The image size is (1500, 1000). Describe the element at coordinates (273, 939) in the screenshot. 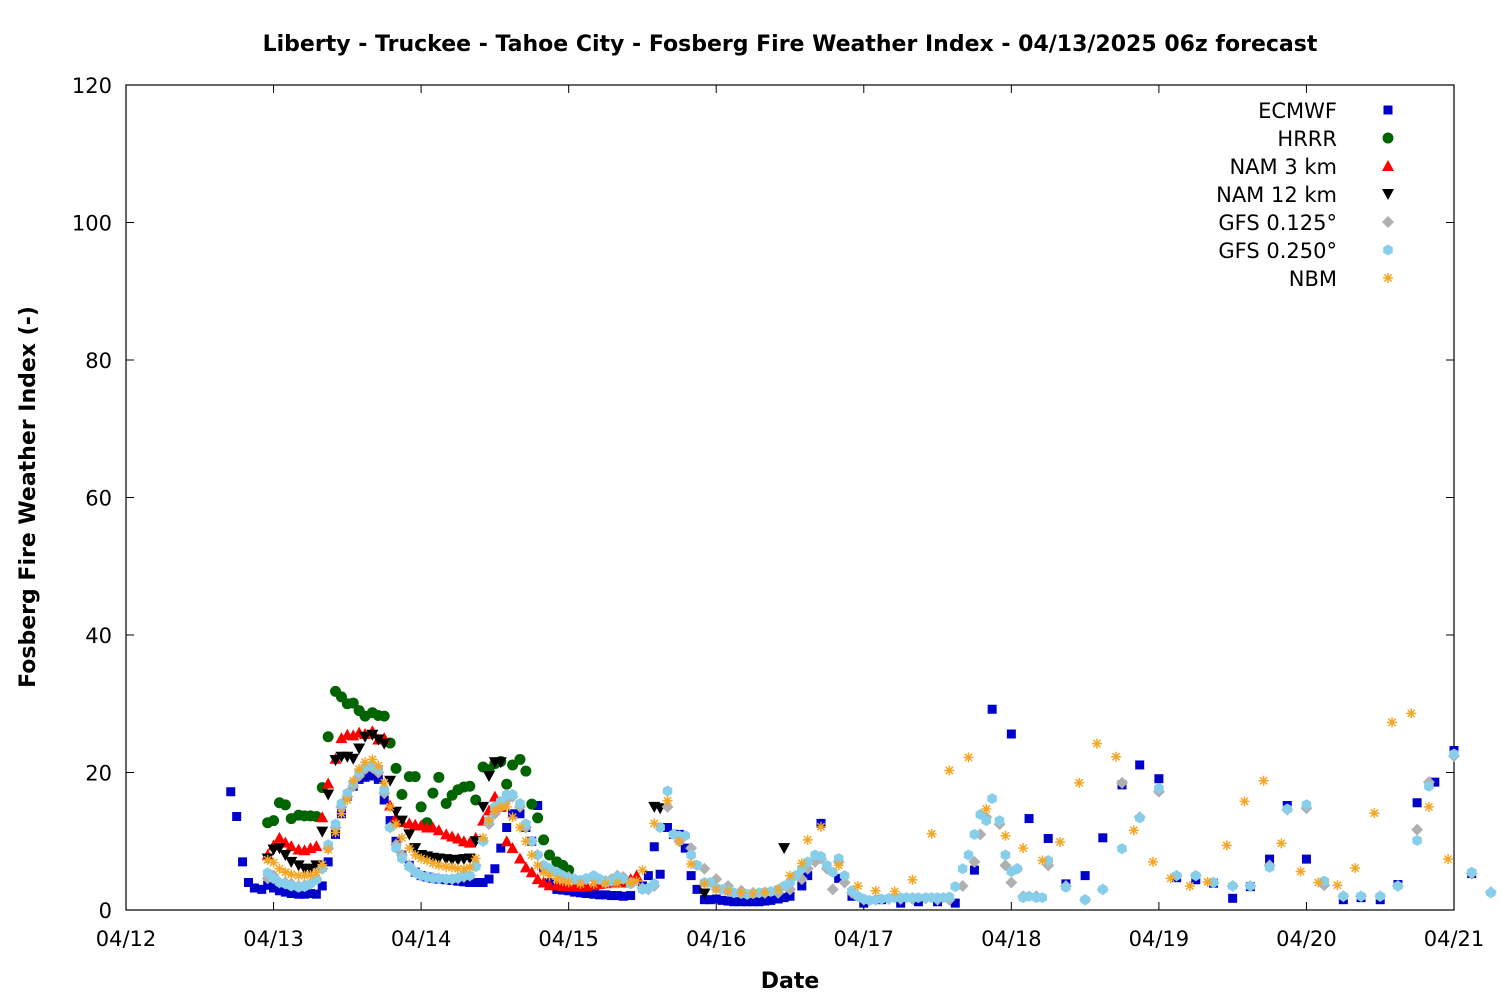

I see `x-tick-label: 04/13` at that location.